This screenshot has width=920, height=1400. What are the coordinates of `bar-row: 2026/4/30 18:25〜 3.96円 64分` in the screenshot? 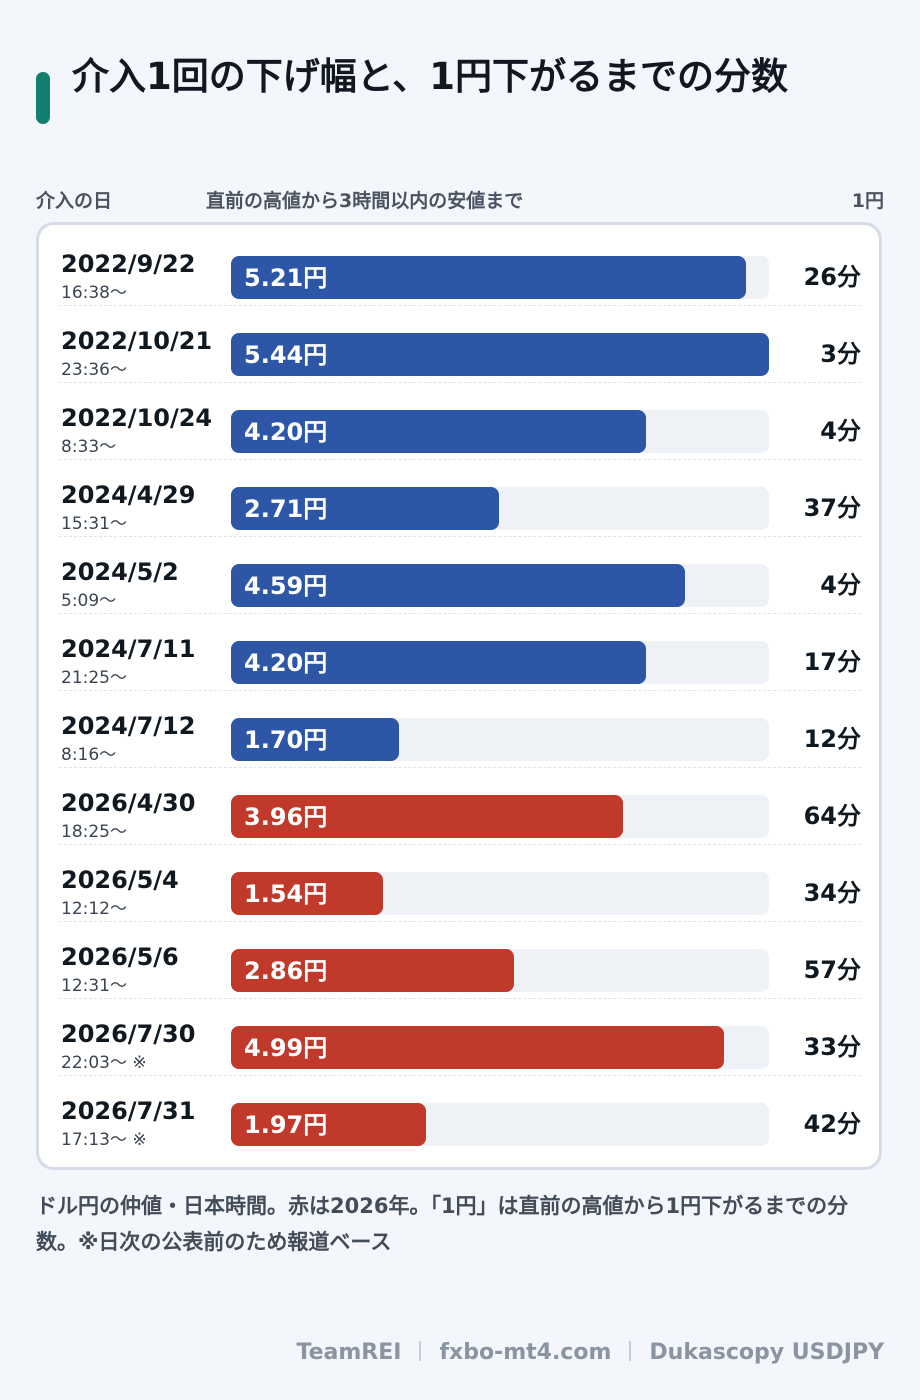 It's located at (460, 806).